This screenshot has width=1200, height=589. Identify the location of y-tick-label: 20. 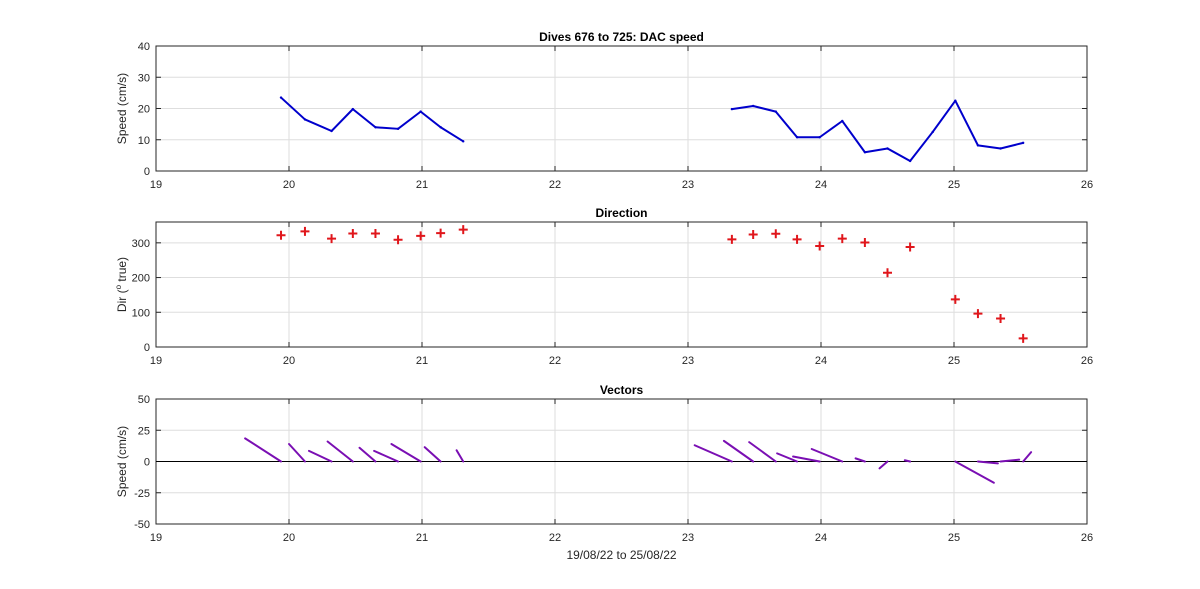
(144, 110).